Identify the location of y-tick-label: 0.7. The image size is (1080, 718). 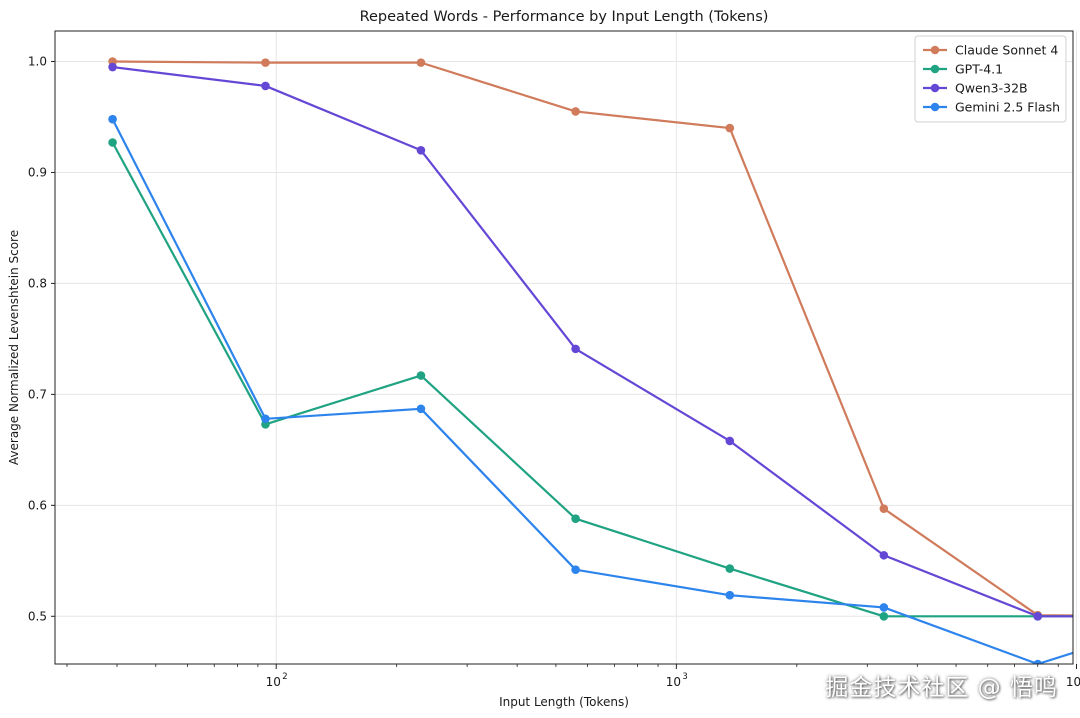
(37, 394).